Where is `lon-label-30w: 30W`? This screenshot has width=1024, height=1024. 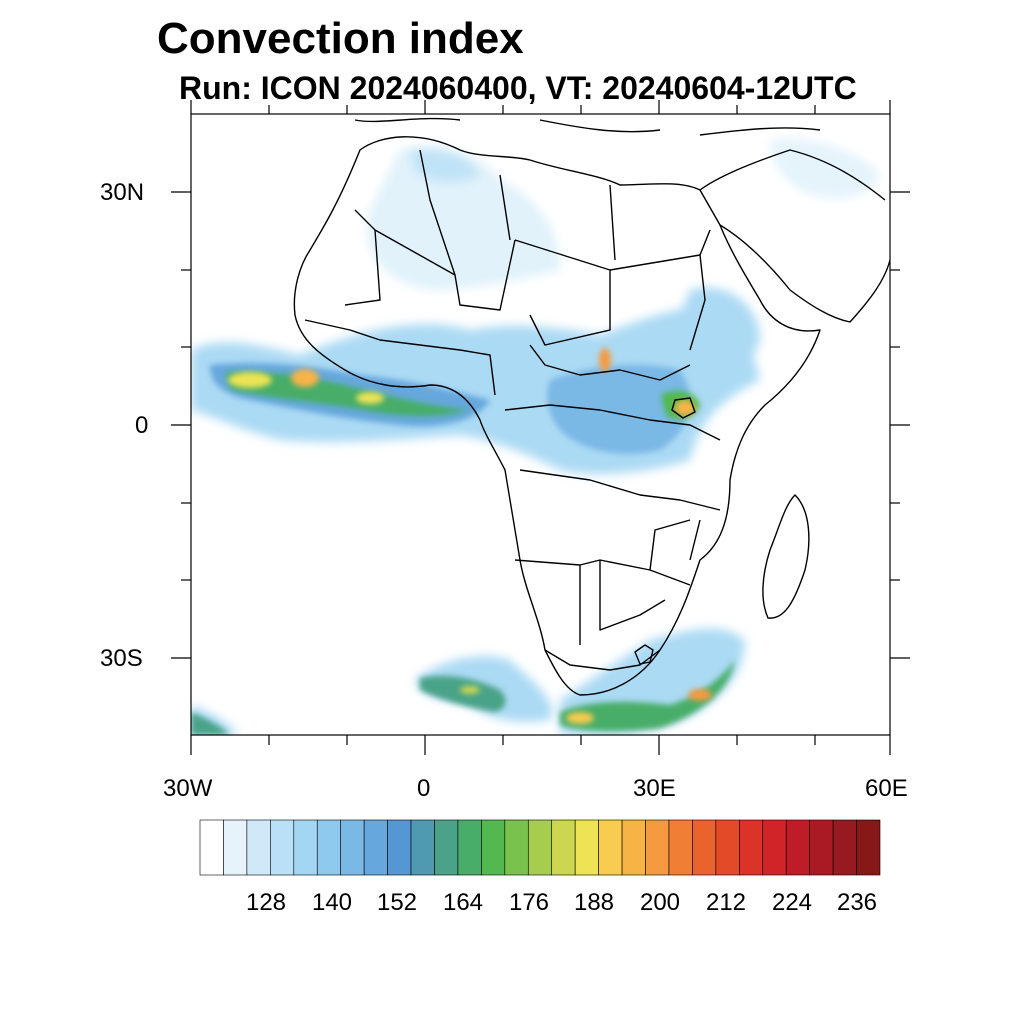
lon-label-30w: 30W is located at coordinates (188, 788).